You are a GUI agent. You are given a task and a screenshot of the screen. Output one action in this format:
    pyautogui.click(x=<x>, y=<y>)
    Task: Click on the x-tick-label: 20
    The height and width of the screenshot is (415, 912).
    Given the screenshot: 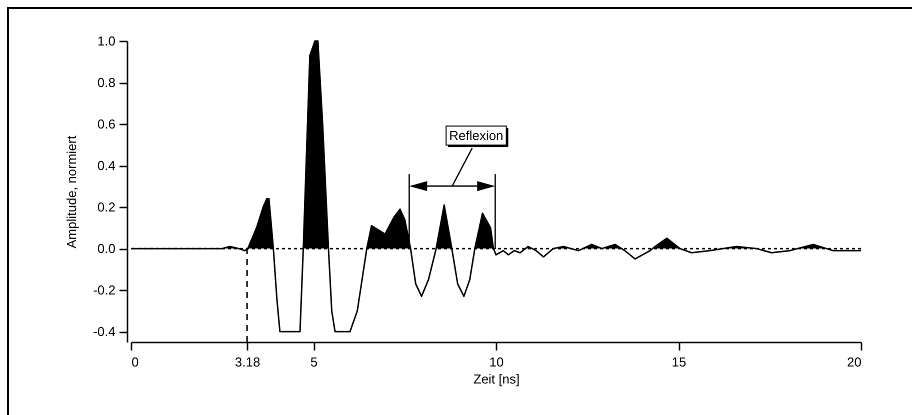 What is the action you would take?
    pyautogui.click(x=854, y=362)
    